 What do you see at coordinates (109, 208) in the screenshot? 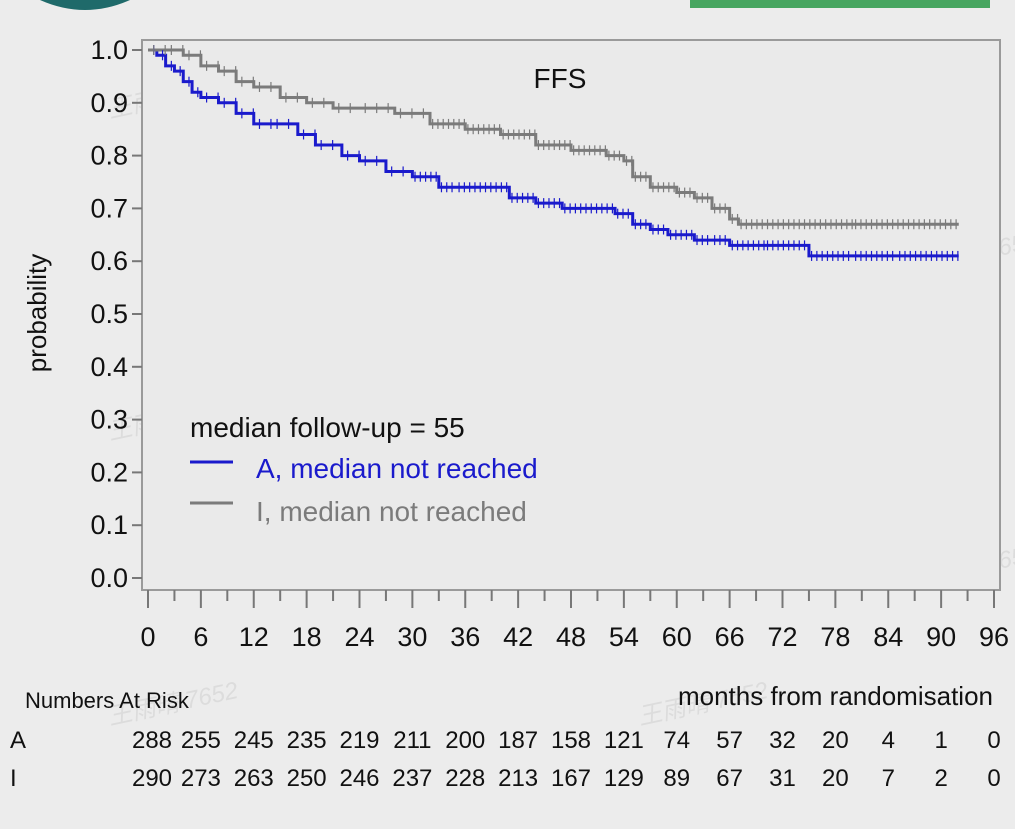
I see `y-tick-label: 0.7` at bounding box center [109, 208].